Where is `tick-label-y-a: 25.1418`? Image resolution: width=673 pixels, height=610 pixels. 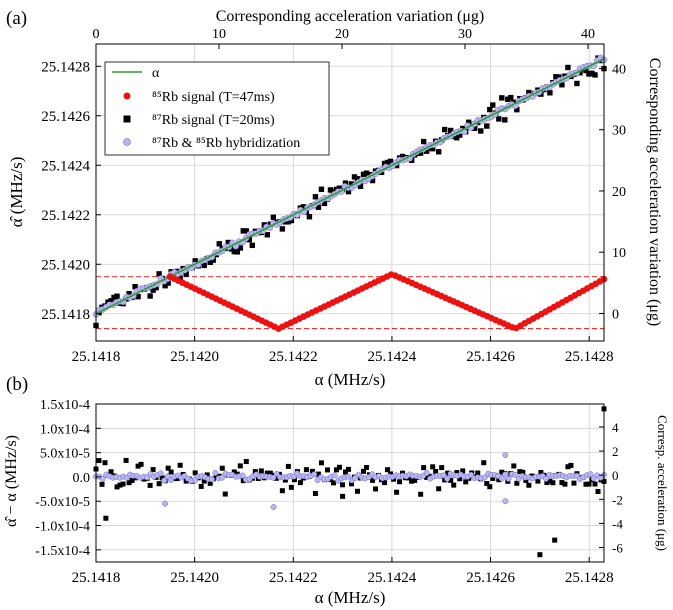 tick-label-y-a: 25.1418 is located at coordinates (65, 315).